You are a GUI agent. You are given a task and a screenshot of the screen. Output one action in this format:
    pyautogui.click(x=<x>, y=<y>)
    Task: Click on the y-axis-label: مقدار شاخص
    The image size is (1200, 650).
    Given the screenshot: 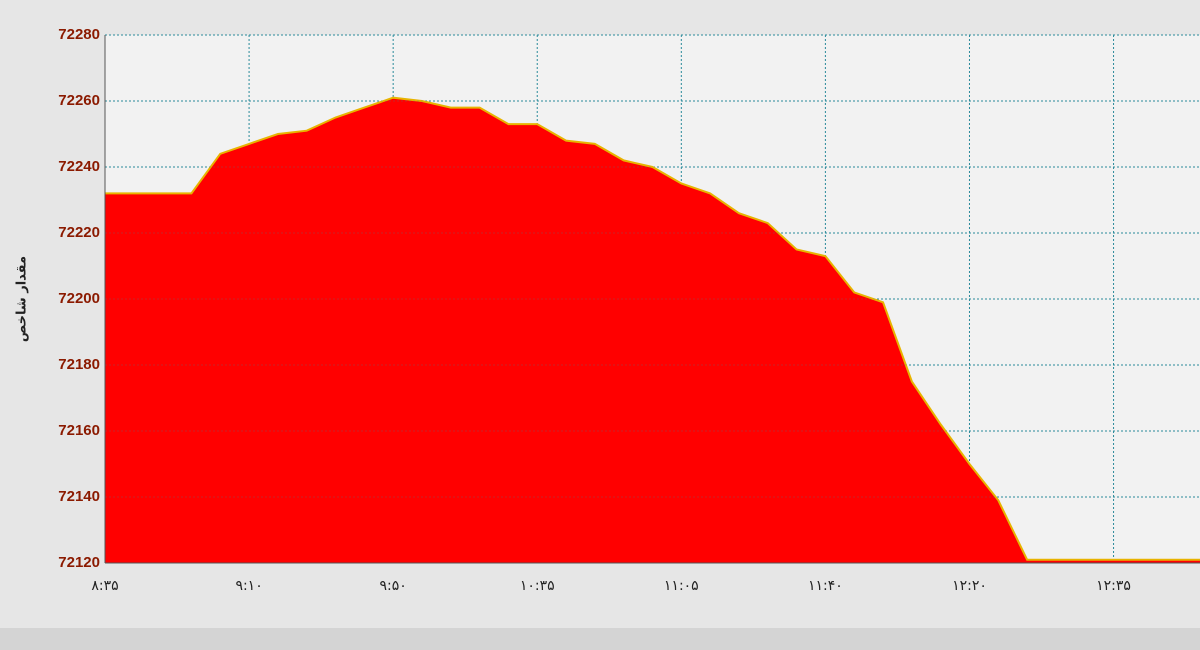 What is the action you would take?
    pyautogui.click(x=22, y=299)
    